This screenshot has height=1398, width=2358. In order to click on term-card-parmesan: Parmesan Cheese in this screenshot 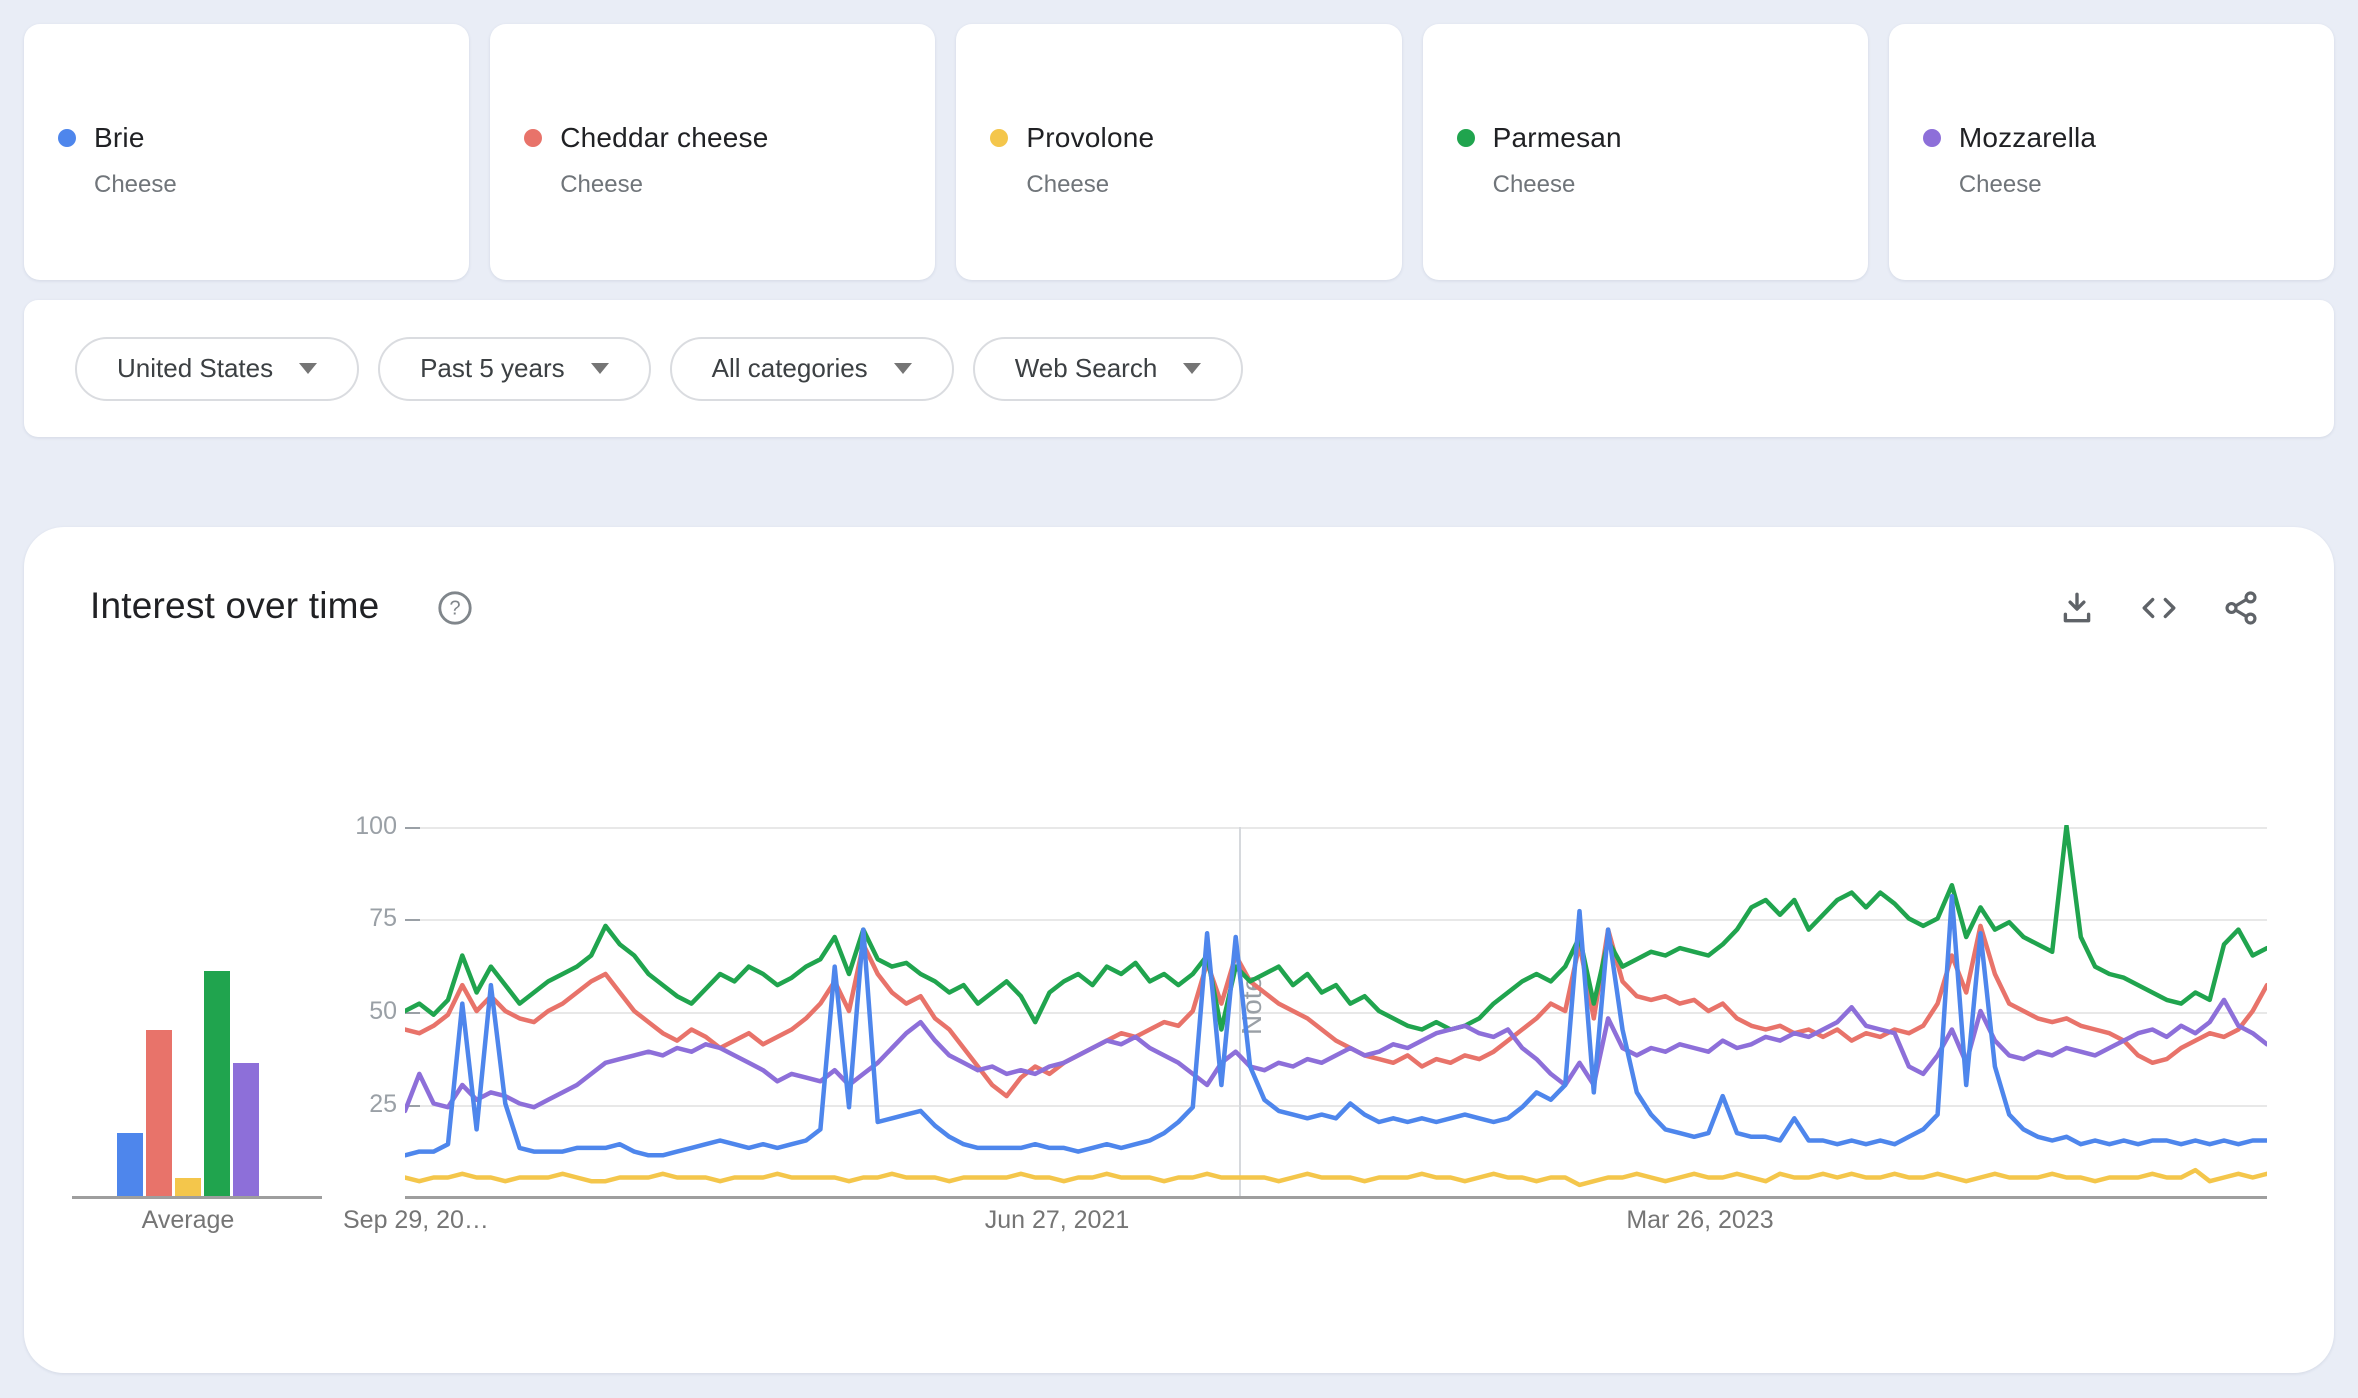, I will do `click(1645, 152)`.